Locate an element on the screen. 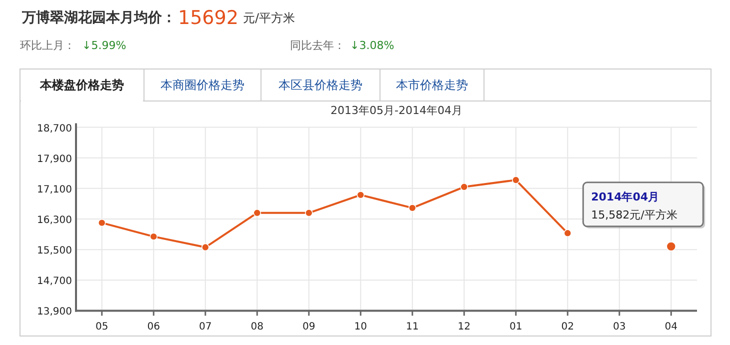 Image resolution: width=730 pixels, height=345 pixels. x-tick-label: 11 is located at coordinates (412, 327).